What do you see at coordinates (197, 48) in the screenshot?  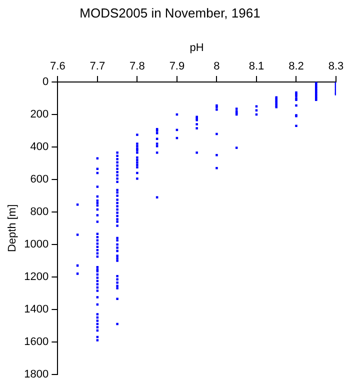 I see `x-axis-title: pH` at bounding box center [197, 48].